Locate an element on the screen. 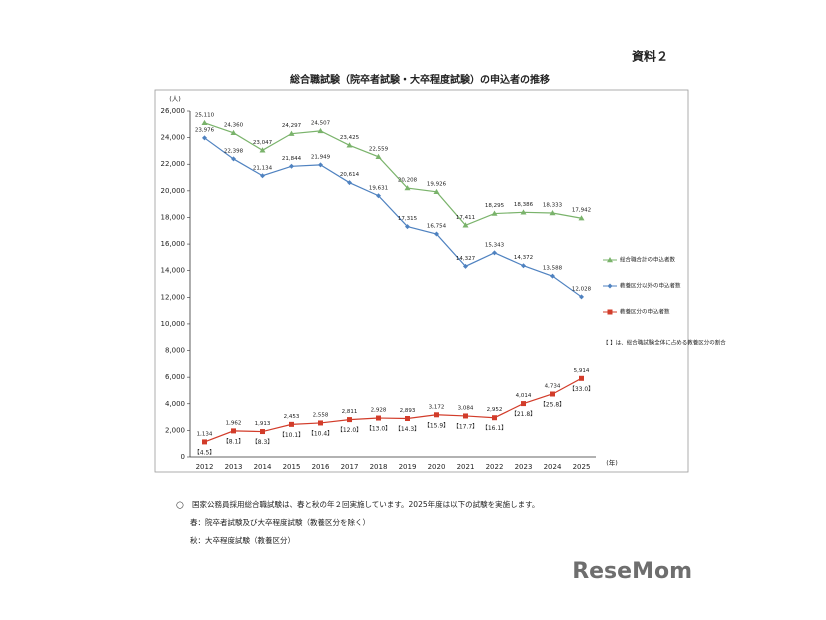  x-tick-label: 2014 is located at coordinates (263, 467).